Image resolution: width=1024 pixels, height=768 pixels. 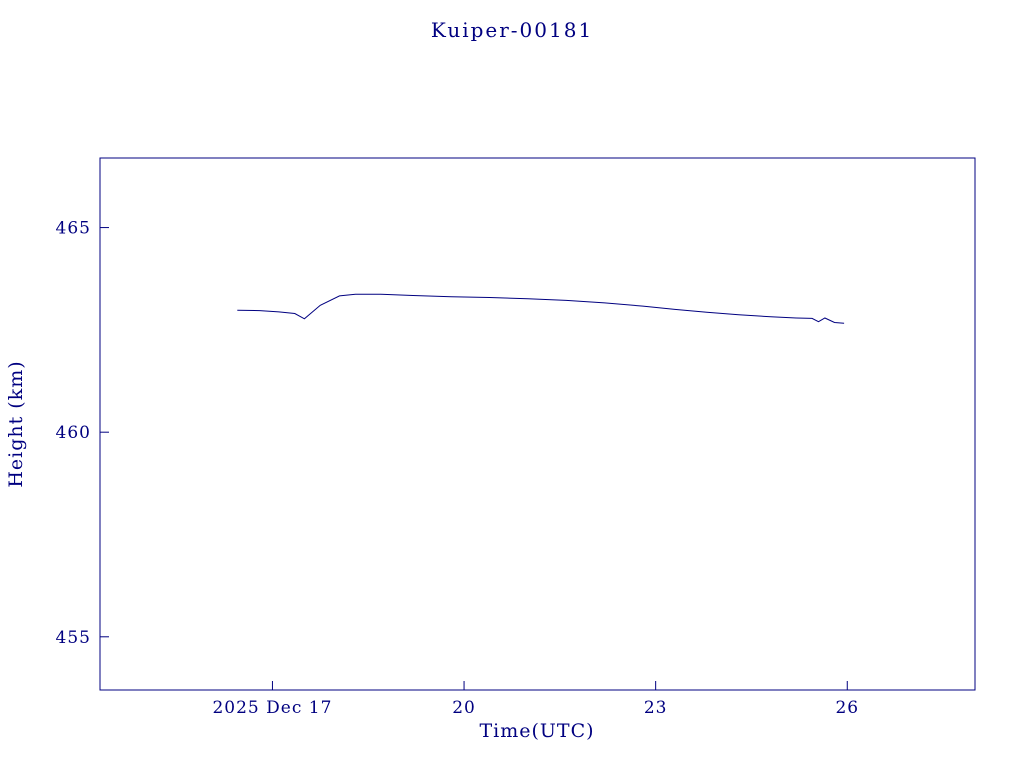 What do you see at coordinates (73, 433) in the screenshot?
I see `y-tick-label: 460` at bounding box center [73, 433].